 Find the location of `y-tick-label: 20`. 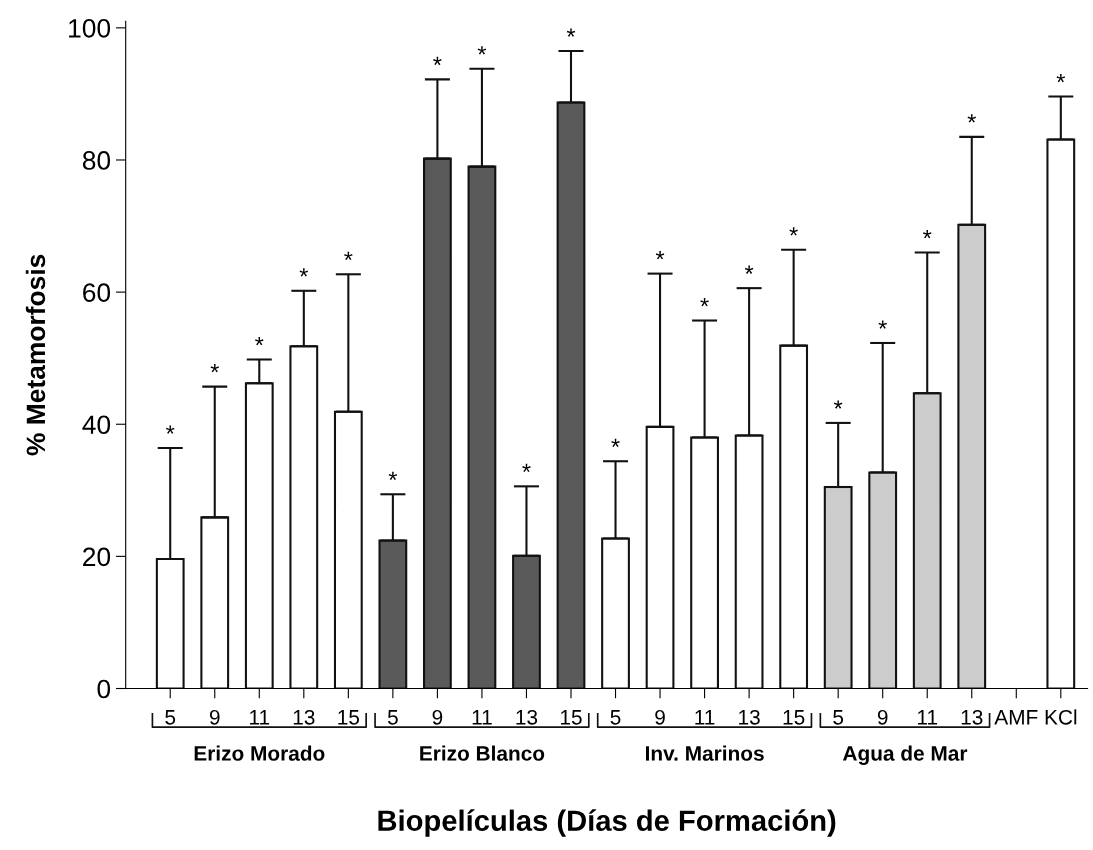

y-tick-label: 20 is located at coordinates (97, 557).